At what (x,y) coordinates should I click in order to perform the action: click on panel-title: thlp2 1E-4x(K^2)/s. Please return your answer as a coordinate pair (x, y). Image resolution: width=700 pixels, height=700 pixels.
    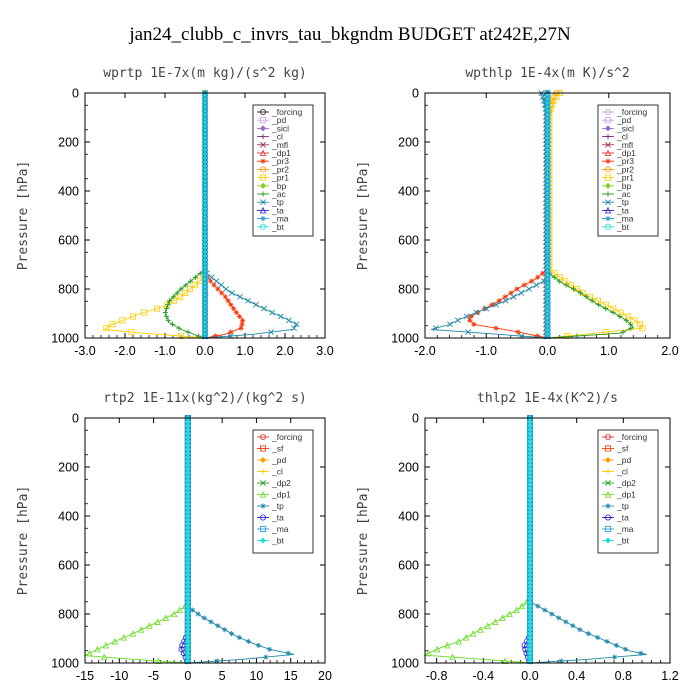
    Looking at the image, I should click on (547, 398).